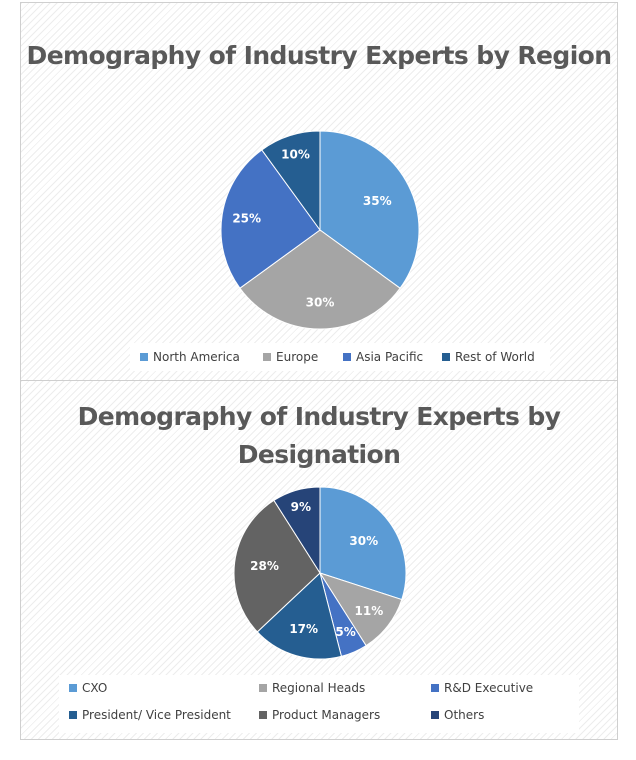 This screenshot has height=760, width=636. Describe the element at coordinates (319, 688) in the screenshot. I see `legend-label: Regional Heads` at that location.